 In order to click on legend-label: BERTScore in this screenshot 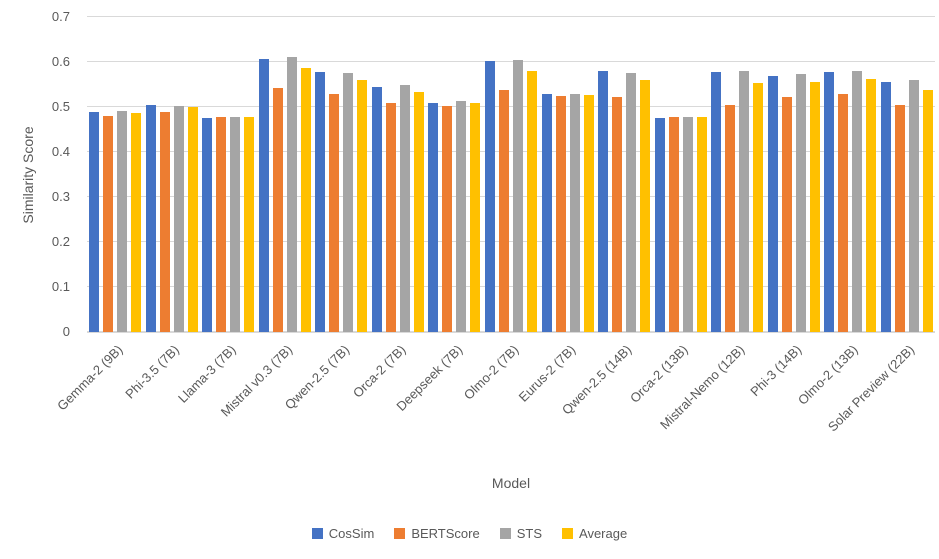, I will do `click(445, 533)`.